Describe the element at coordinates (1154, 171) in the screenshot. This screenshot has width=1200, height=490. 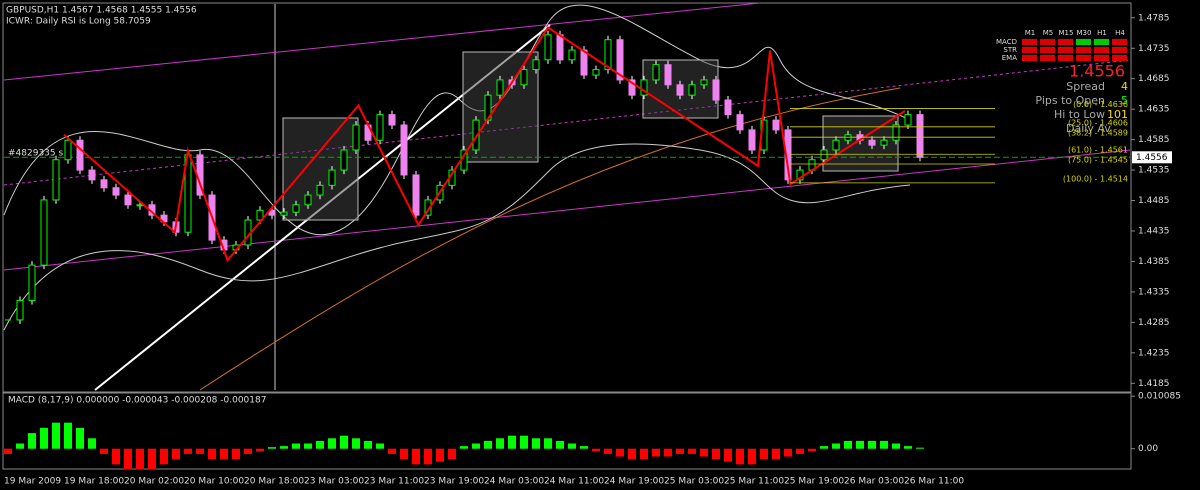
I see `y-tick-label: 1.4535` at that location.